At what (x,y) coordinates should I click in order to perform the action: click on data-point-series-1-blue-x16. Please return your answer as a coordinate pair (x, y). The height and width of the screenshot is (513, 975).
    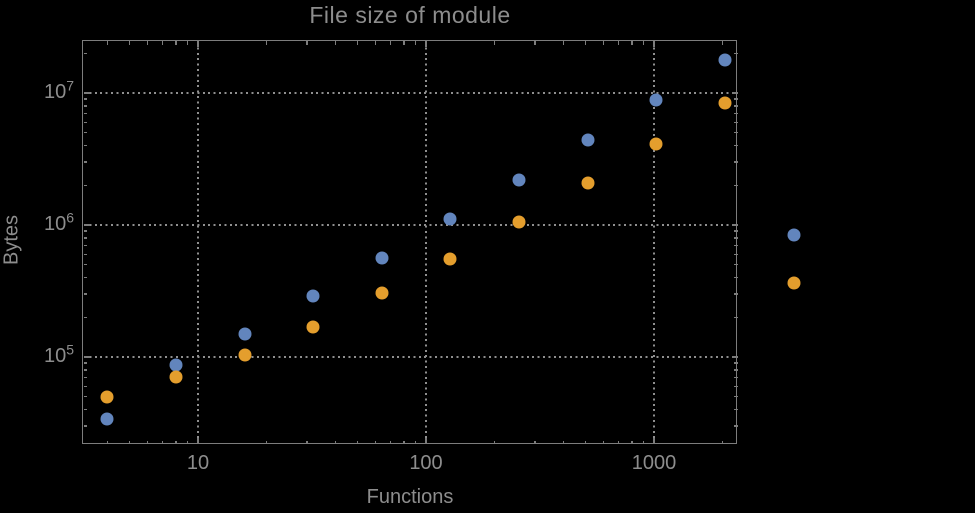
    Looking at the image, I should click on (245, 334).